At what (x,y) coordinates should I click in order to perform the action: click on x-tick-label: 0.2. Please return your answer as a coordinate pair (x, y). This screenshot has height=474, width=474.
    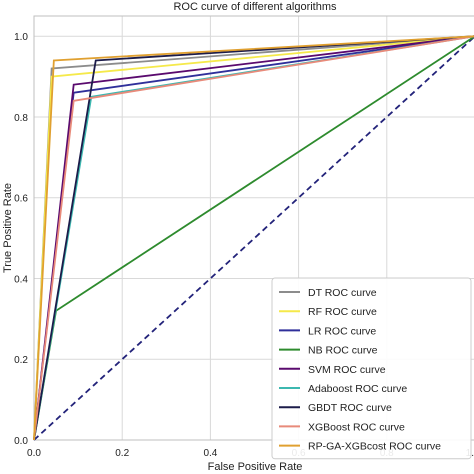
    Looking at the image, I should click on (122, 453).